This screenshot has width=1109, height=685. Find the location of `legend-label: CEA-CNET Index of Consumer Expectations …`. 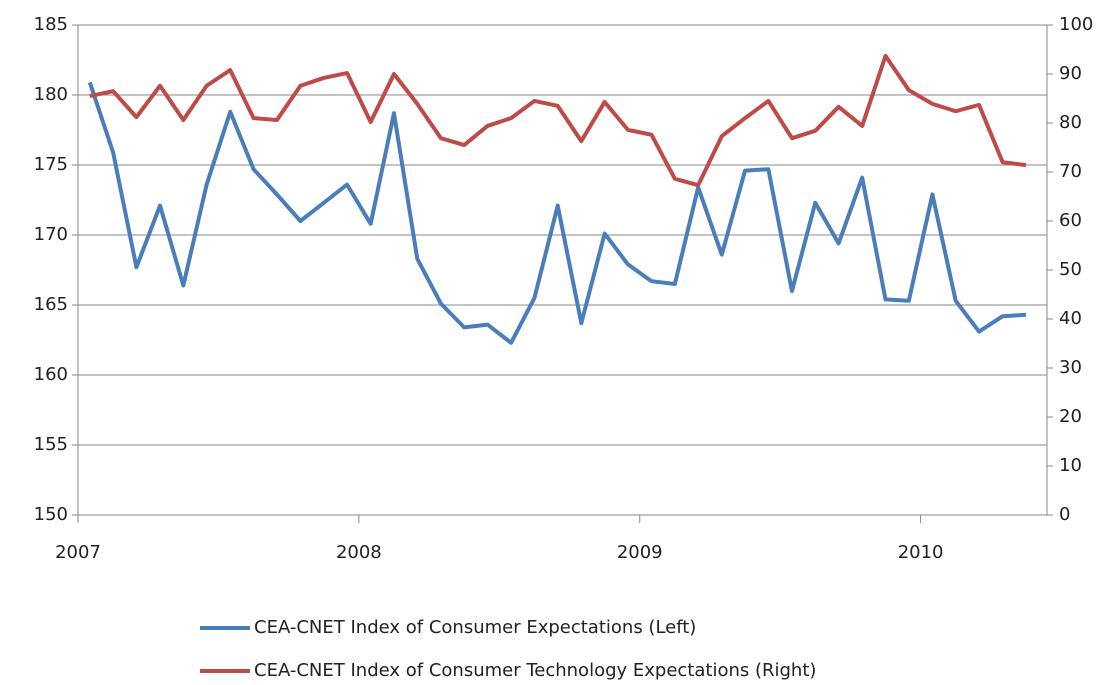

legend-label: CEA-CNET Index of Consumer Expectations … is located at coordinates (475, 627).